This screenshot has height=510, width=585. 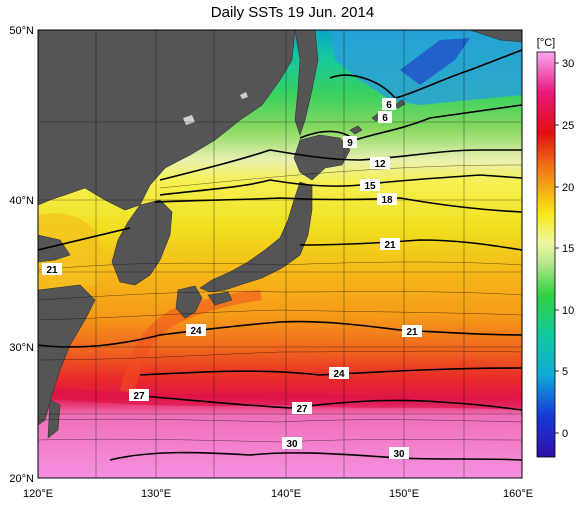 I want to click on colorbar-tick: 15, so click(x=568, y=249).